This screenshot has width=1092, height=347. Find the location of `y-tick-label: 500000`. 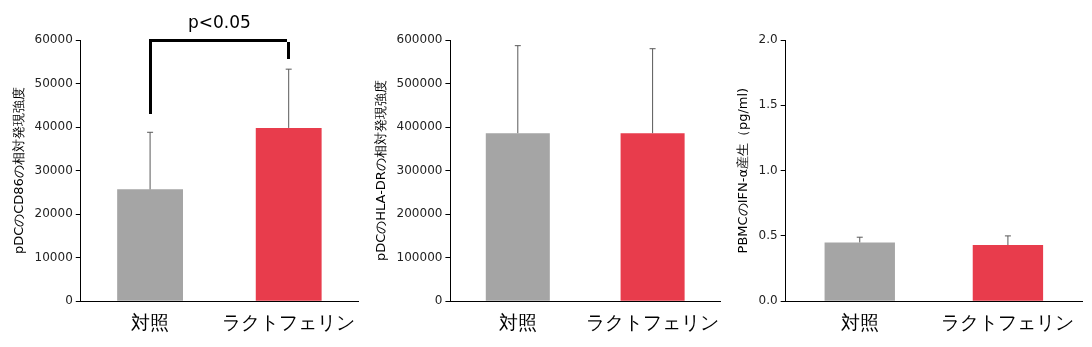

y-tick-label: 500000 is located at coordinates (419, 82).